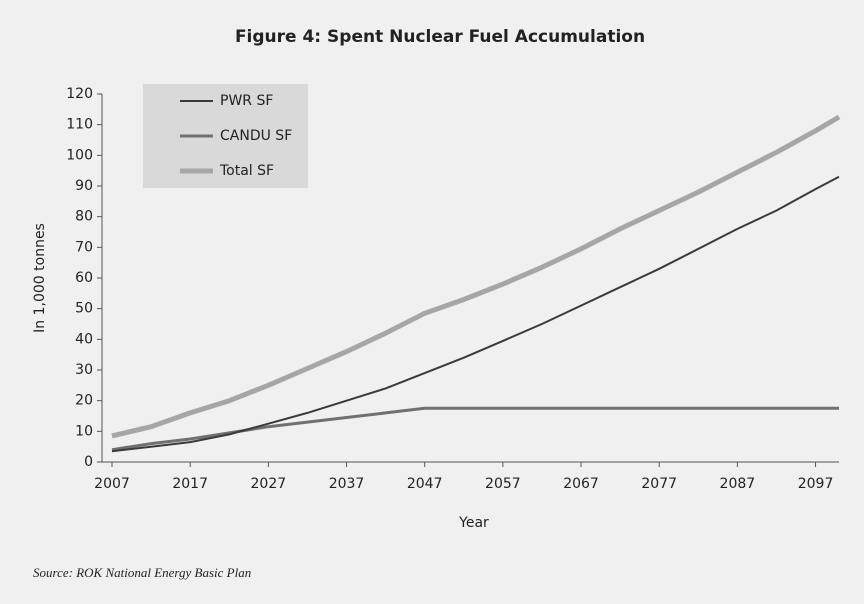 This screenshot has width=864, height=604. I want to click on y-tick-label: 80, so click(84, 217).